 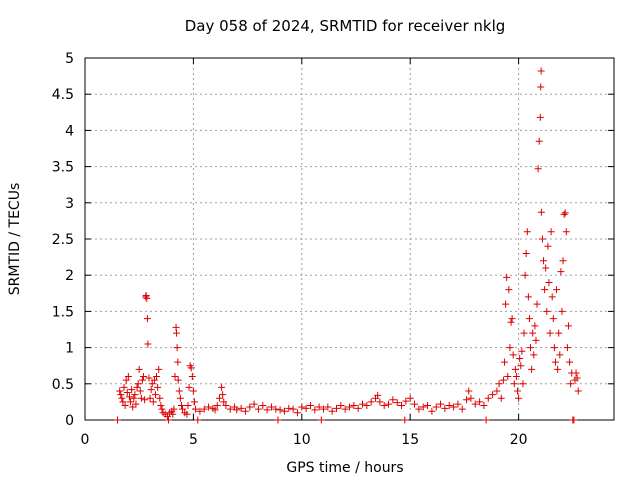 What do you see at coordinates (63, 240) in the screenshot?
I see `y-tick-labels: 0 0.5 1 1.5 2 2.5 3 3.5 4 4.5 5` at bounding box center [63, 240].